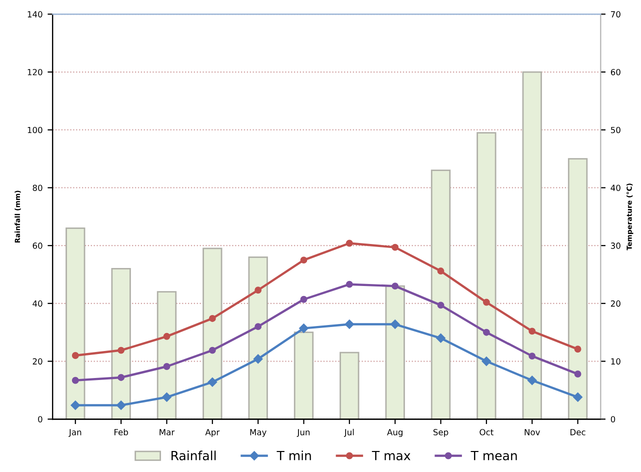  I want to click on y2-tick-label: 20, so click(615, 303).